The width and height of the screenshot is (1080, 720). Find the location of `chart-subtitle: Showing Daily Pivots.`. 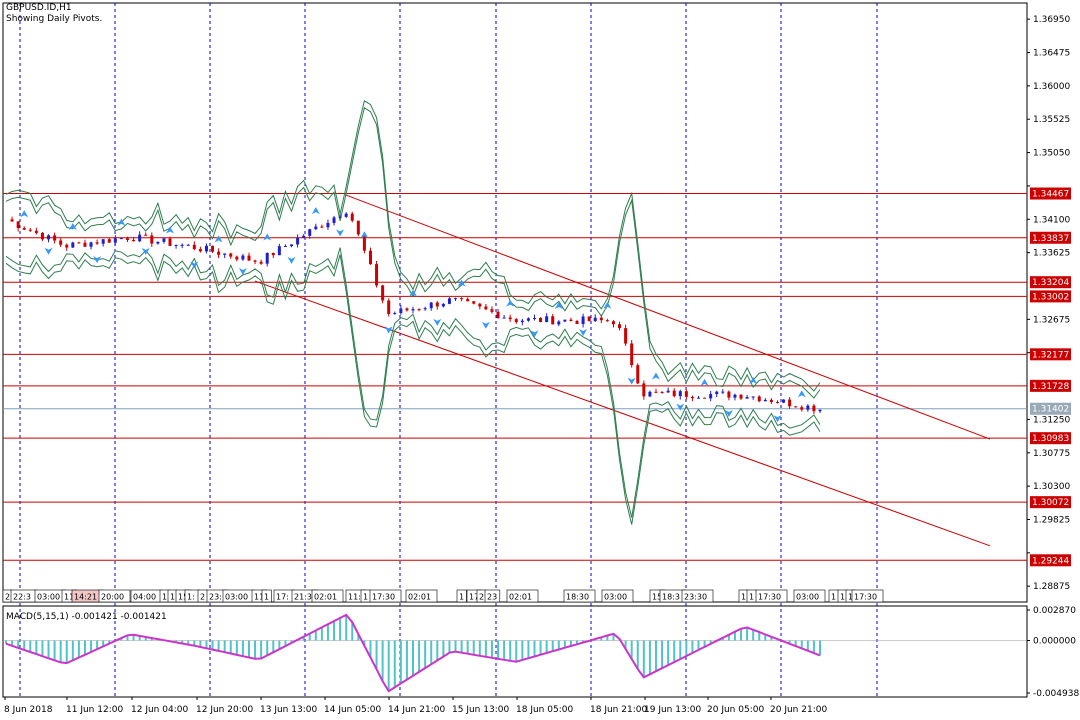

chart-subtitle: Showing Daily Pivots. is located at coordinates (54, 19).